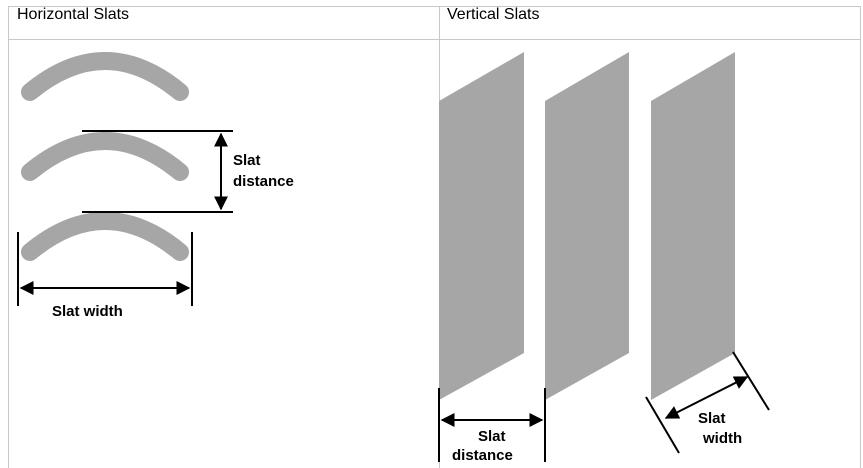 Image resolution: width=863 pixels, height=468 pixels. Describe the element at coordinates (706, 397) in the screenshot. I see `vertical-width-arrow` at that location.